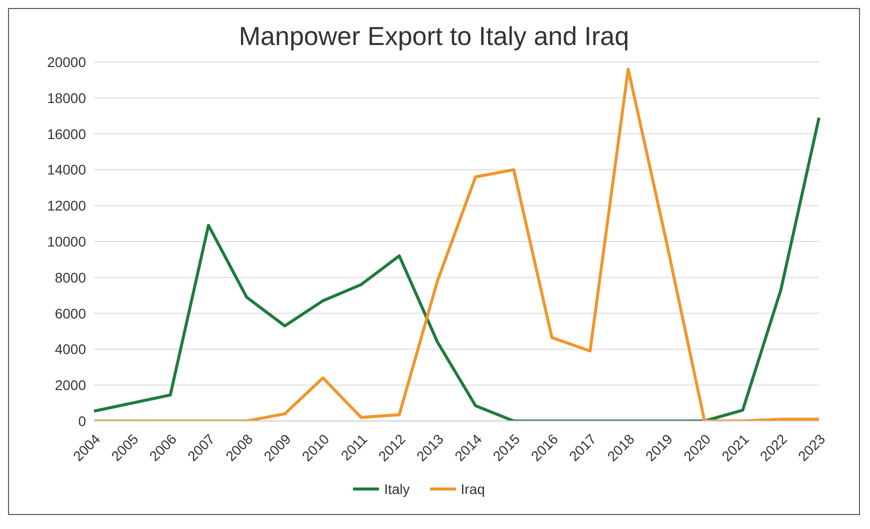  I want to click on y-tick-label: 4000, so click(70, 349).